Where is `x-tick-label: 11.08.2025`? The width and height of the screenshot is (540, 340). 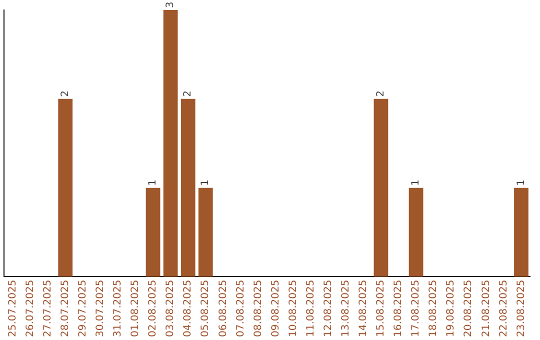 x-tick-label: 11.08.2025 is located at coordinates (310, 309).